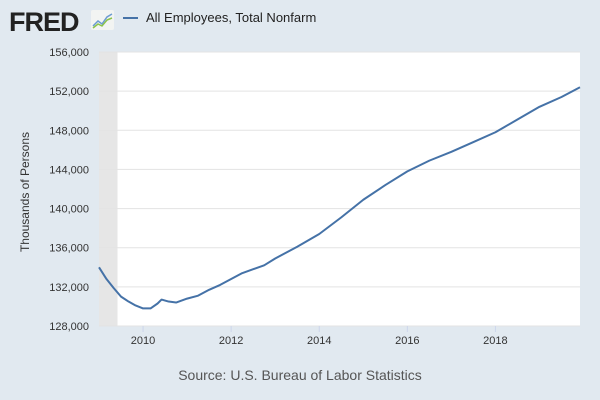  Describe the element at coordinates (69, 327) in the screenshot. I see `y-tick-label: 128,000` at that location.